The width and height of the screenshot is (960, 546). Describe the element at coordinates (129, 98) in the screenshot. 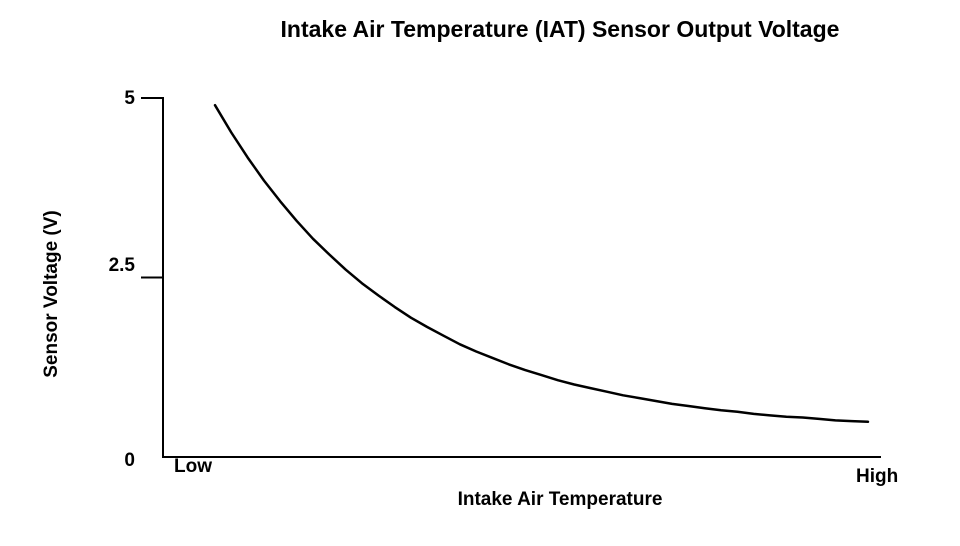

I see `y-tick-label-5: 5` at that location.